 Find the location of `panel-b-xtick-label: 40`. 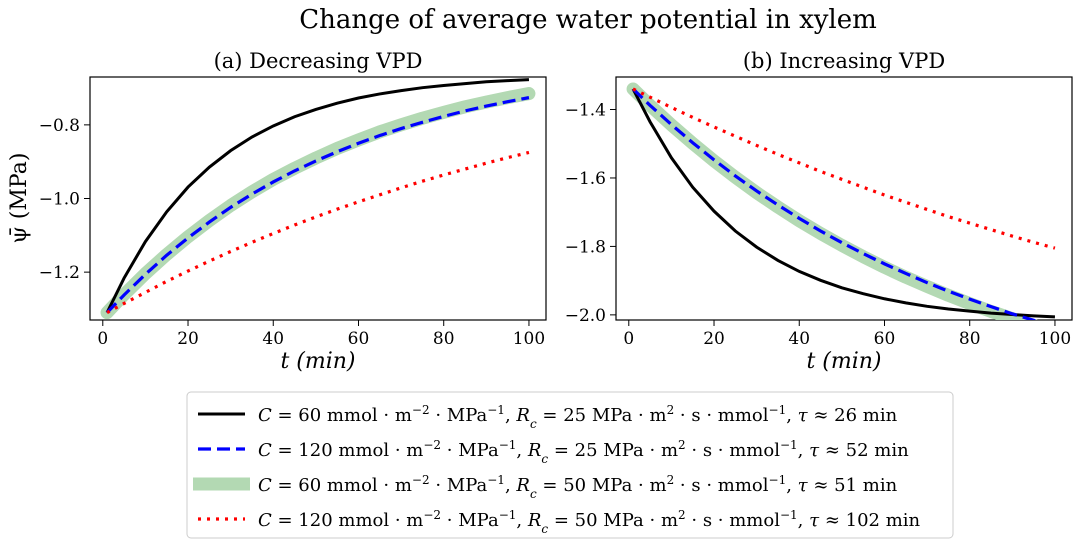

panel-b-xtick-label: 40 is located at coordinates (799, 339).